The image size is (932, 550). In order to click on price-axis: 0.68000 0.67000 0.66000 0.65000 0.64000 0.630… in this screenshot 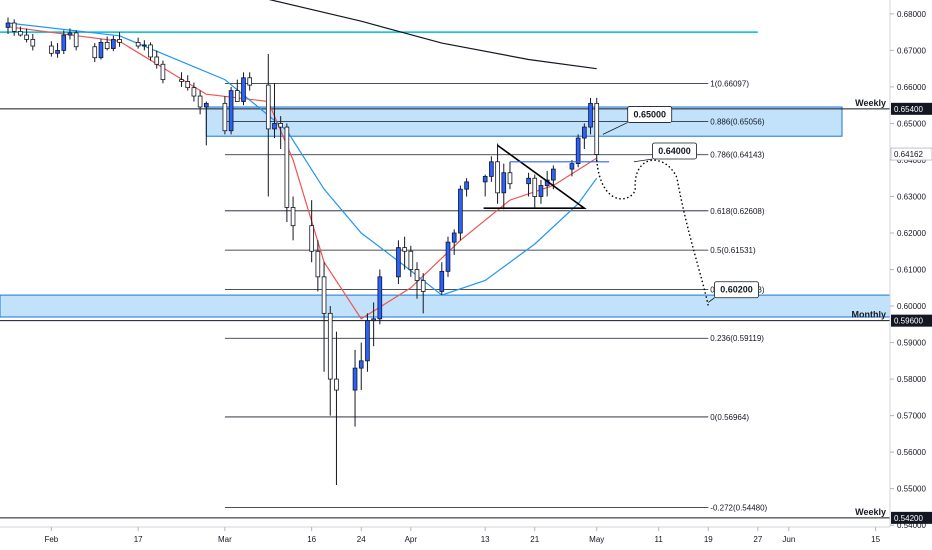, I will do `click(910, 265)`.